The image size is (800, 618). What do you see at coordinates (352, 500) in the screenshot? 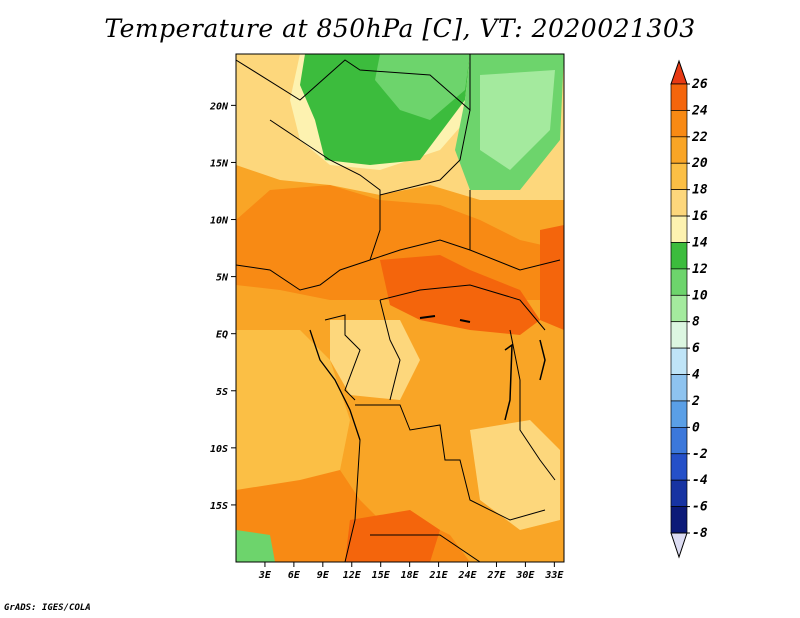
I see `border-angola-west` at bounding box center [352, 500].